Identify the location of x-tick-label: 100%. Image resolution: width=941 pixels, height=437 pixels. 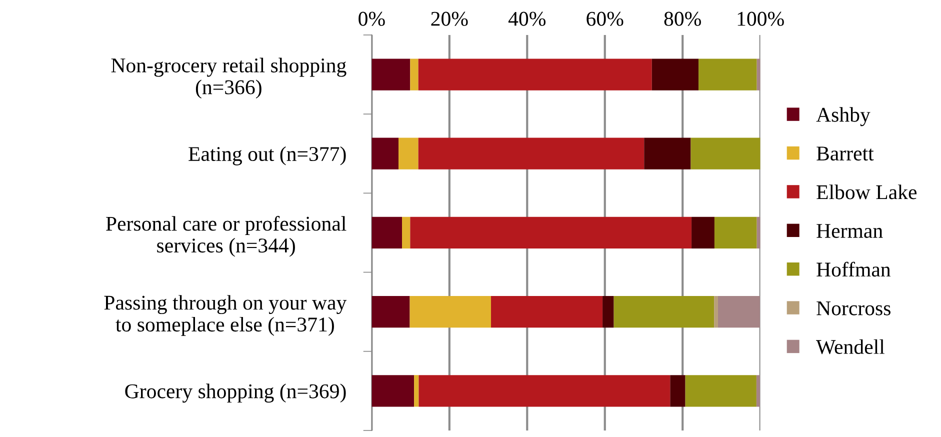
(761, 19).